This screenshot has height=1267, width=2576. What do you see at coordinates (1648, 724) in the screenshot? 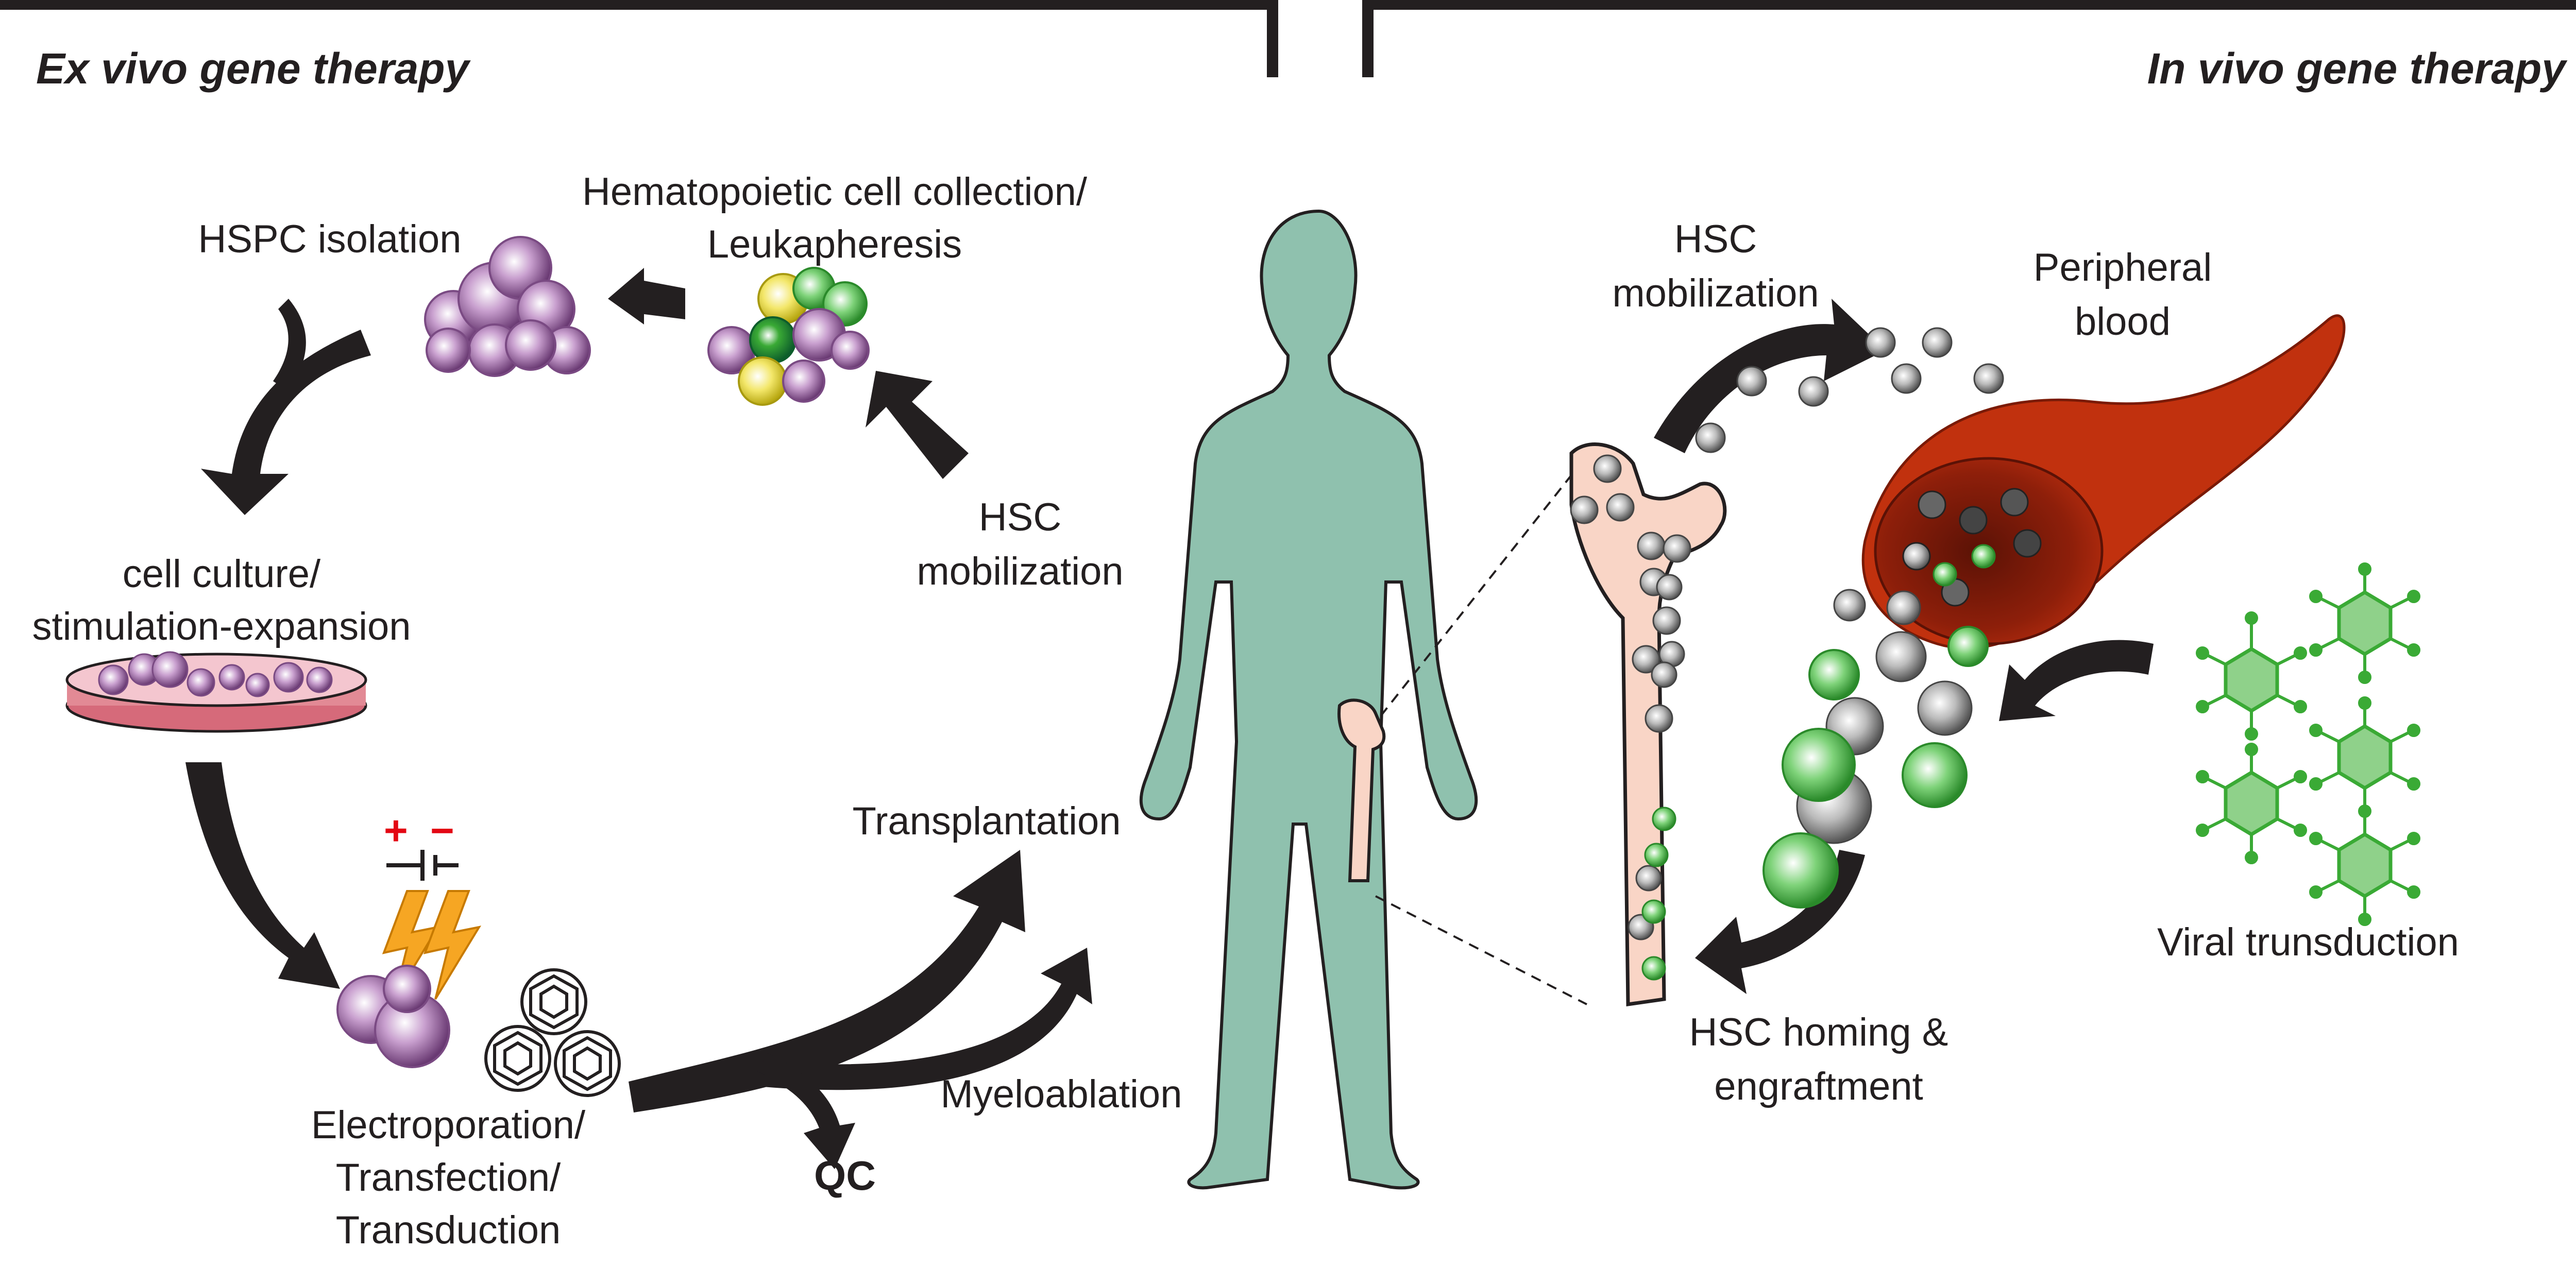
I see `femur-bone` at bounding box center [1648, 724].